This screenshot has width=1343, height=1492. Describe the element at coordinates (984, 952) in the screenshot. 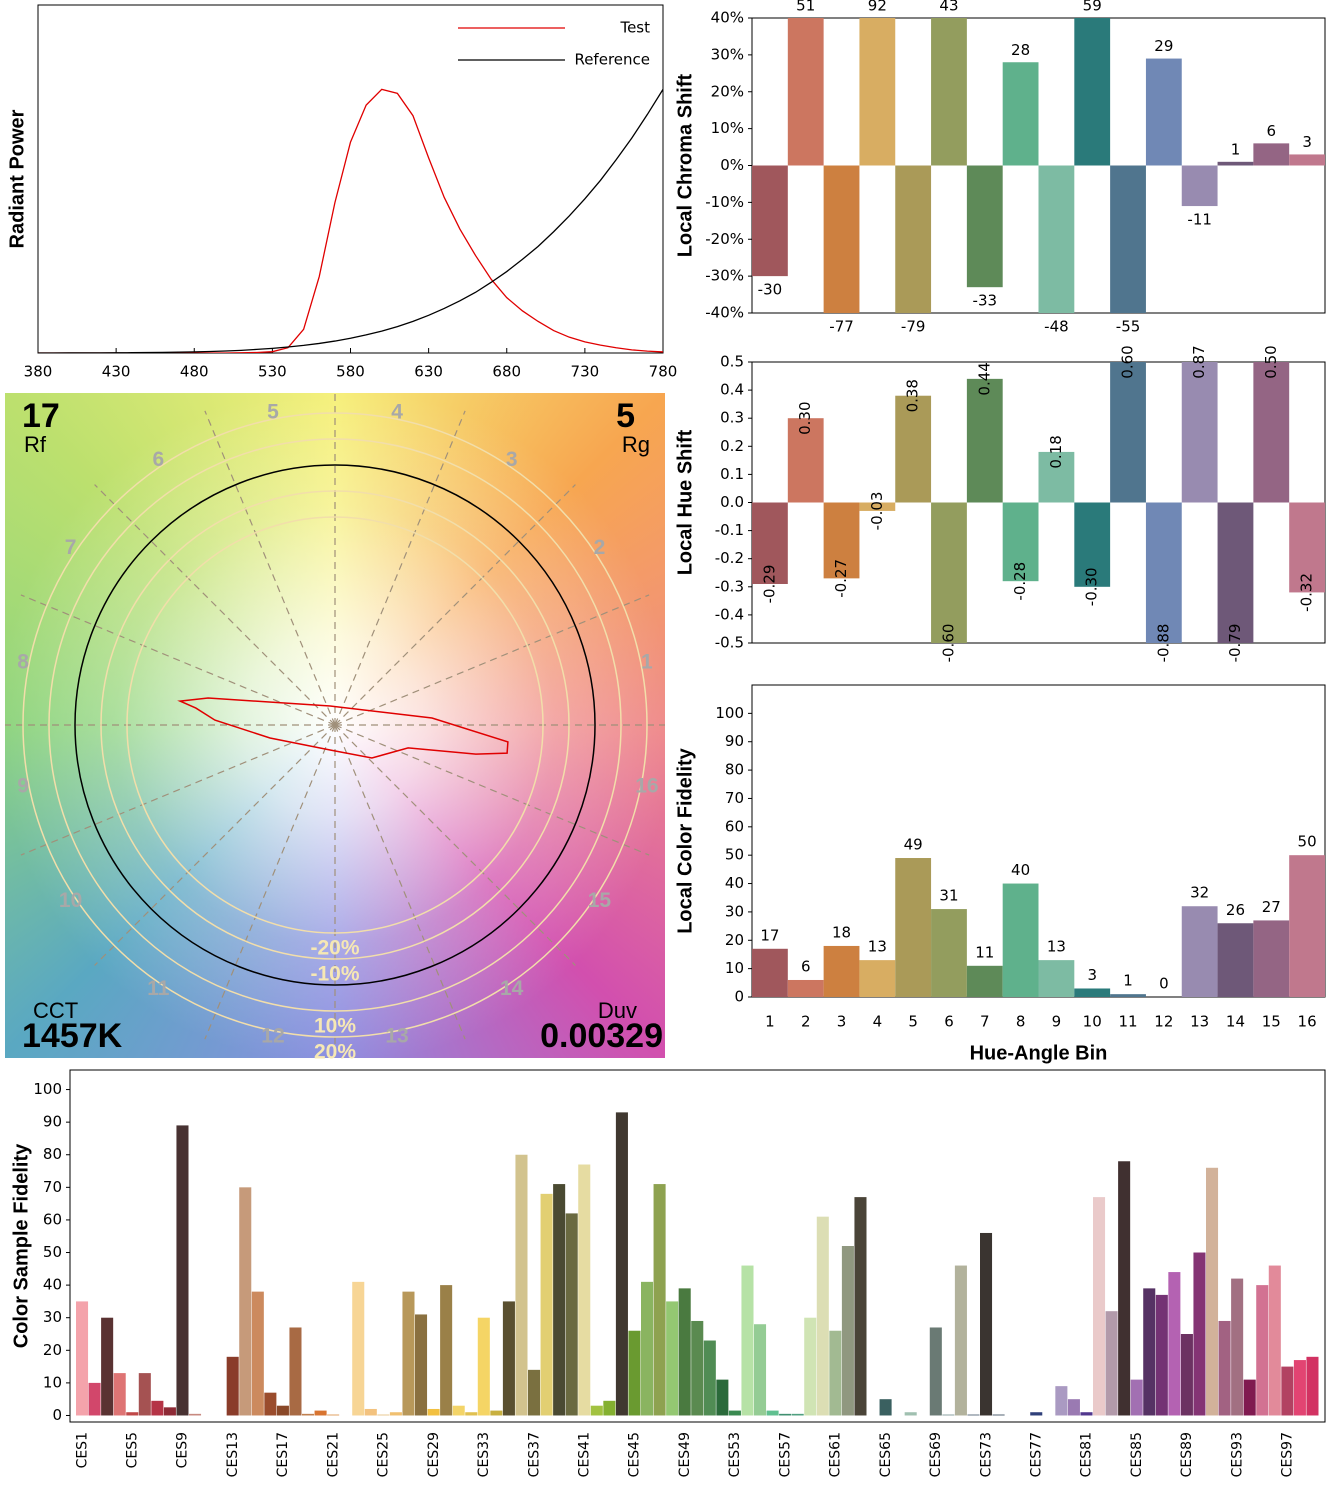

I see `value-label: 11` at that location.